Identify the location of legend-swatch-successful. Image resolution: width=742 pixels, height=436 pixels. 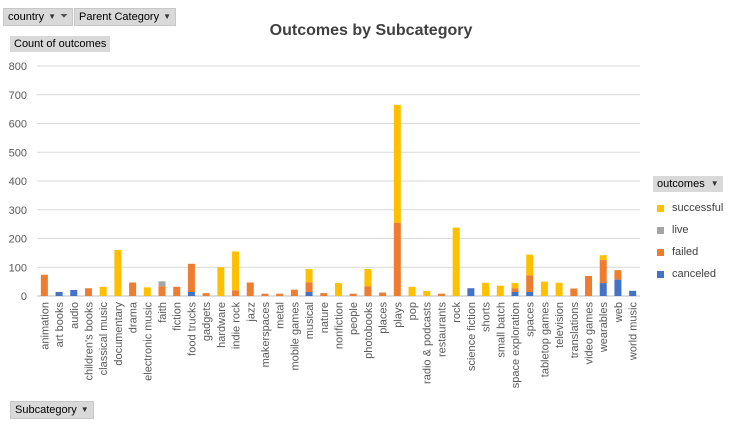
(660, 208).